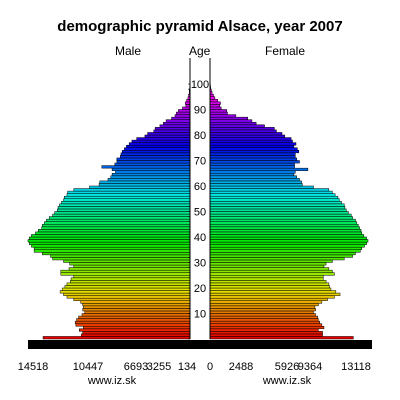  I want to click on male-axis-tick-5: 134, so click(187, 367).